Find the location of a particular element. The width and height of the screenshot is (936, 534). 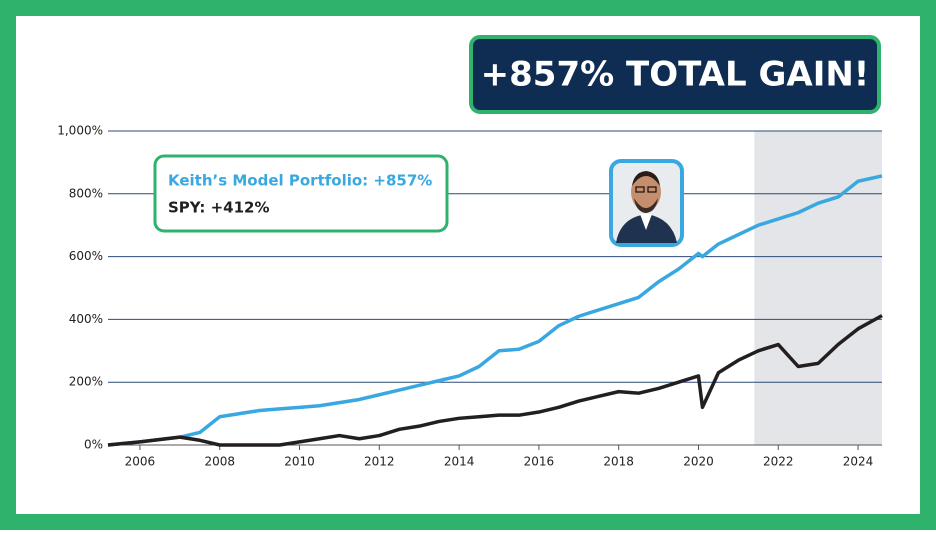

banner: +857% TOTAL GAIN! is located at coordinates (675, 75).